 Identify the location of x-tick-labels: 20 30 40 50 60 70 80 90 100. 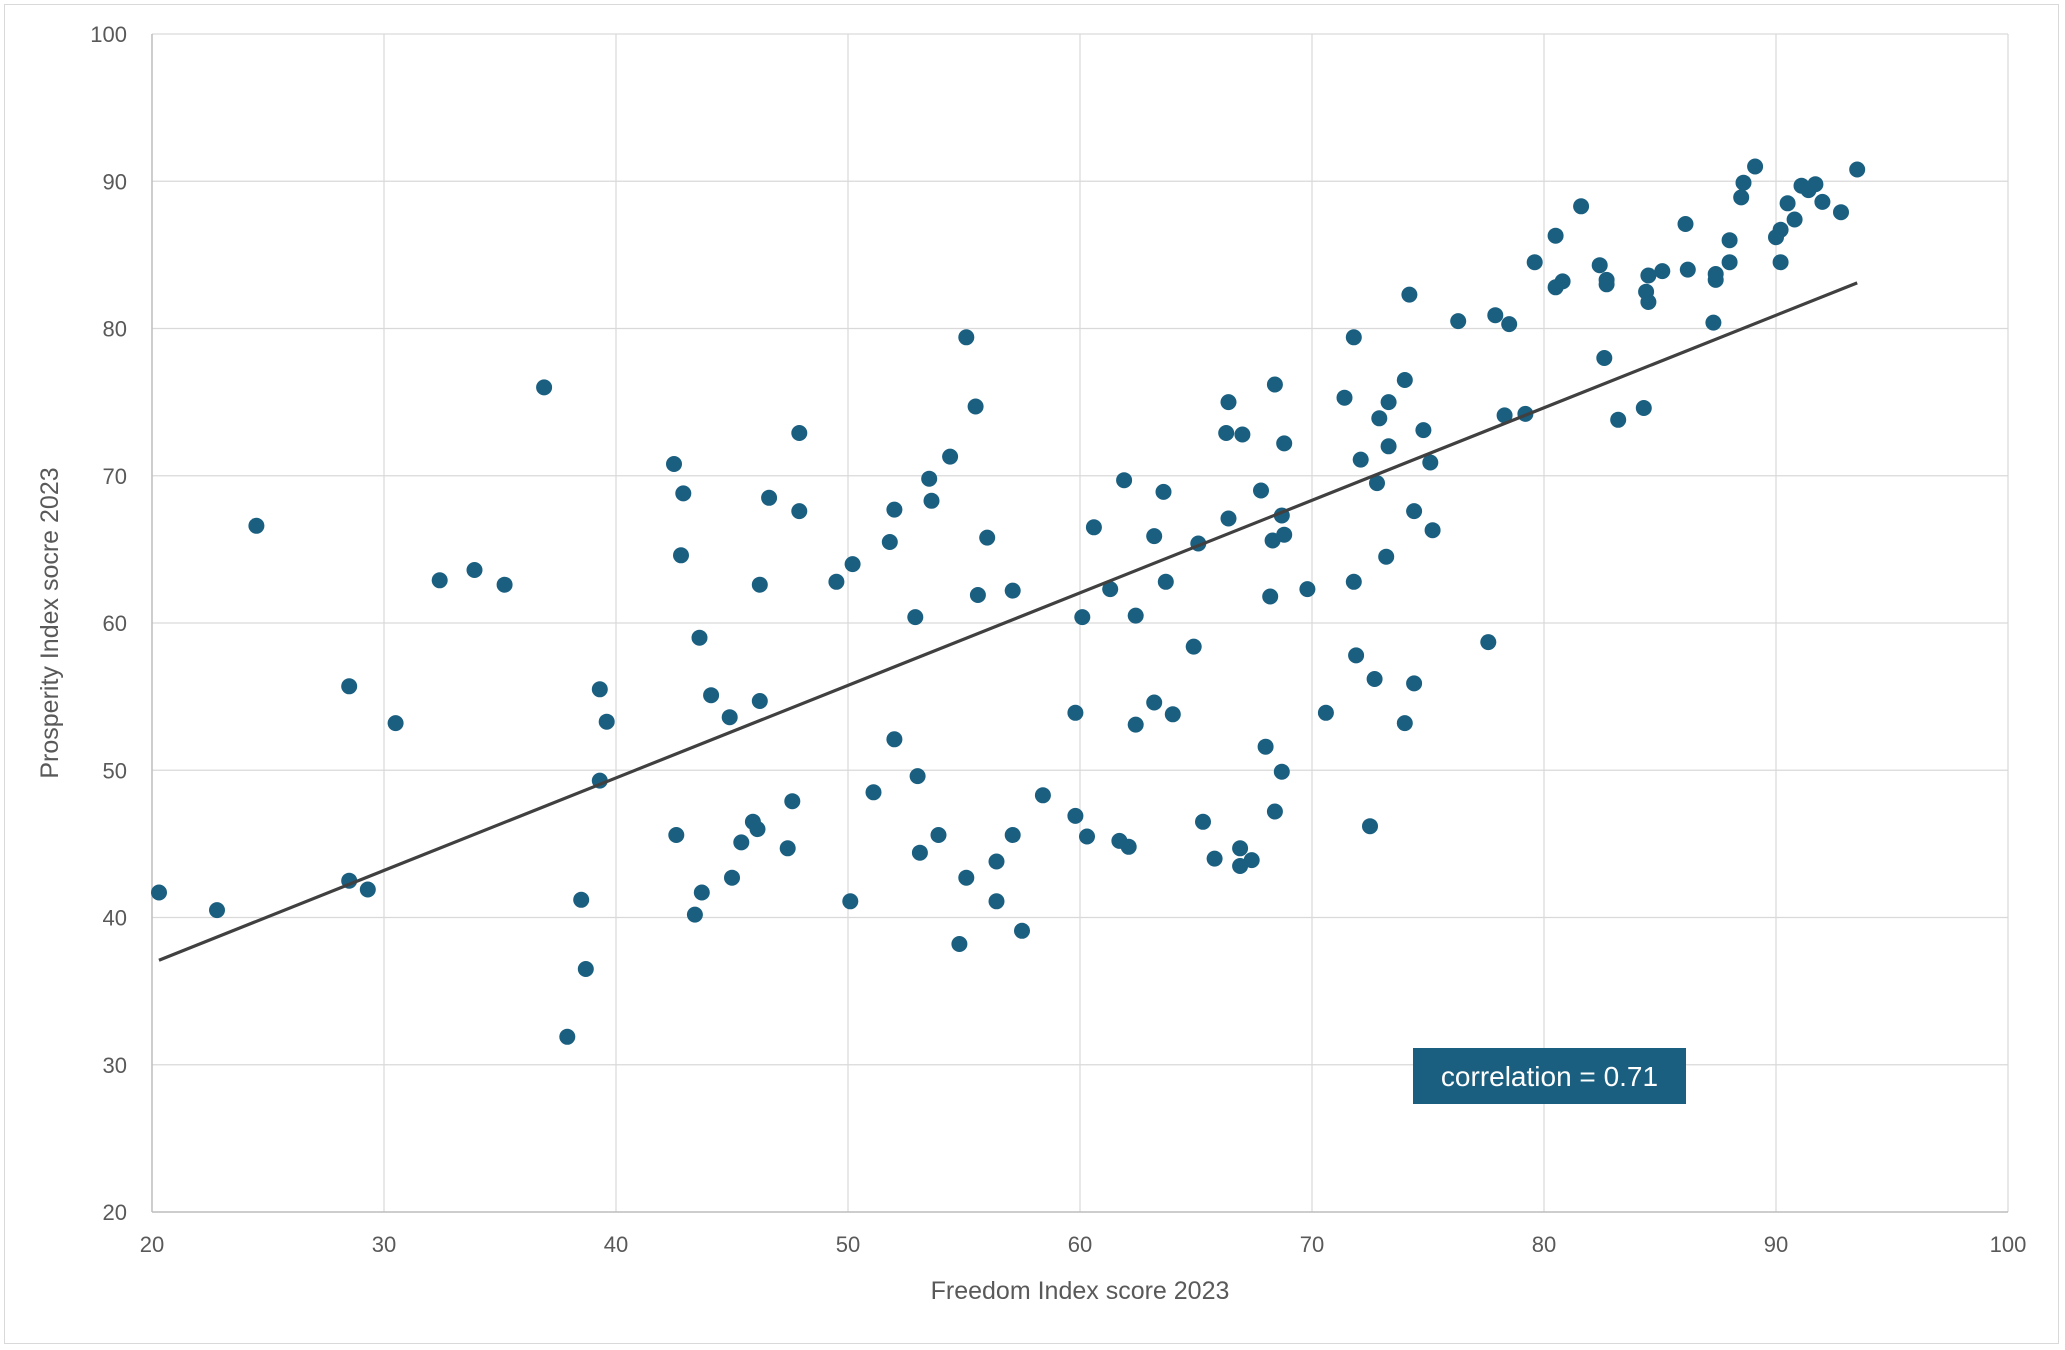
(1083, 1244).